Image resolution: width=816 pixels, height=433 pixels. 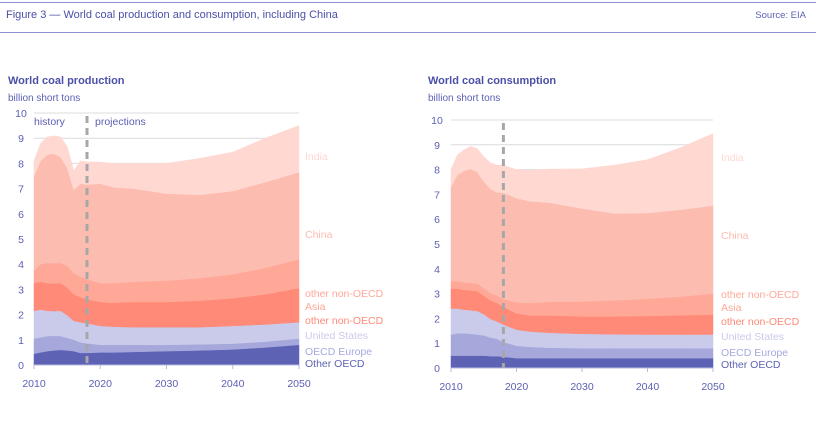 I want to click on production-chart-title: World coal production, so click(x=66, y=81).